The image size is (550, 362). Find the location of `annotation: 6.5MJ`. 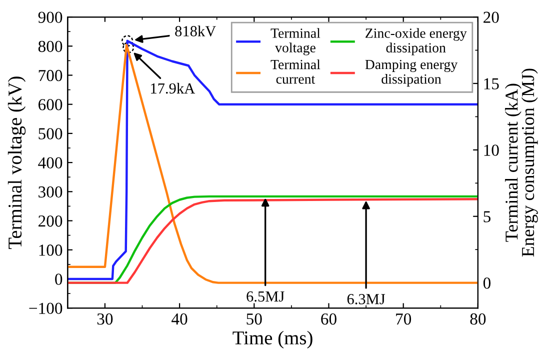

annotation: 6.5MJ is located at coordinates (265, 296).